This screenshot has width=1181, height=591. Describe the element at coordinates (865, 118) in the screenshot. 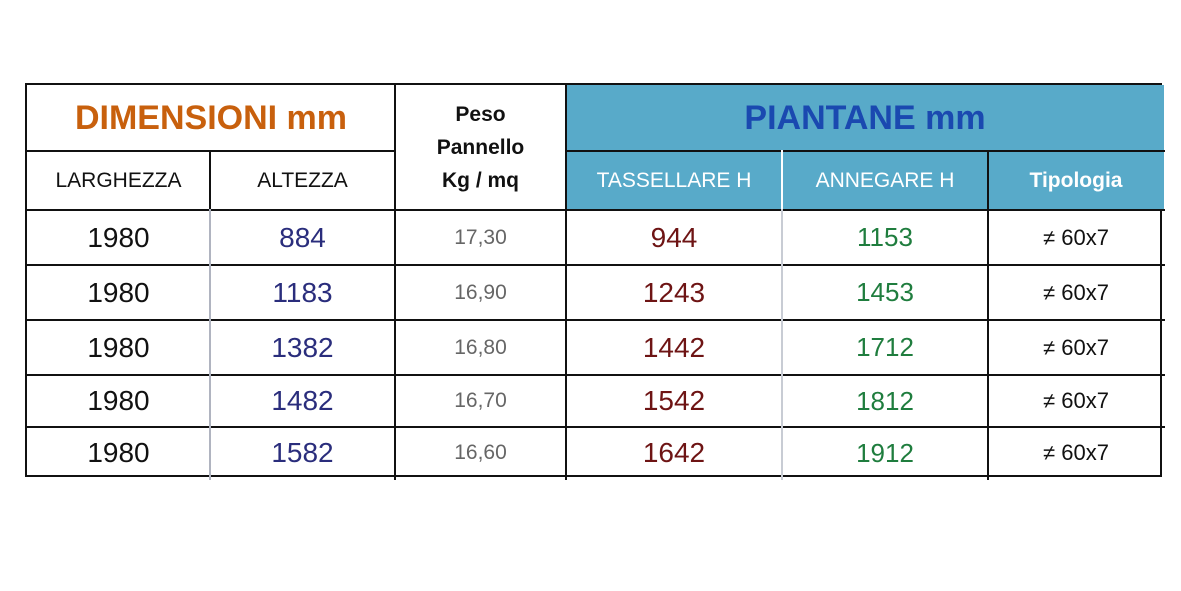

I see `group-header: PIANTANE mm` at that location.